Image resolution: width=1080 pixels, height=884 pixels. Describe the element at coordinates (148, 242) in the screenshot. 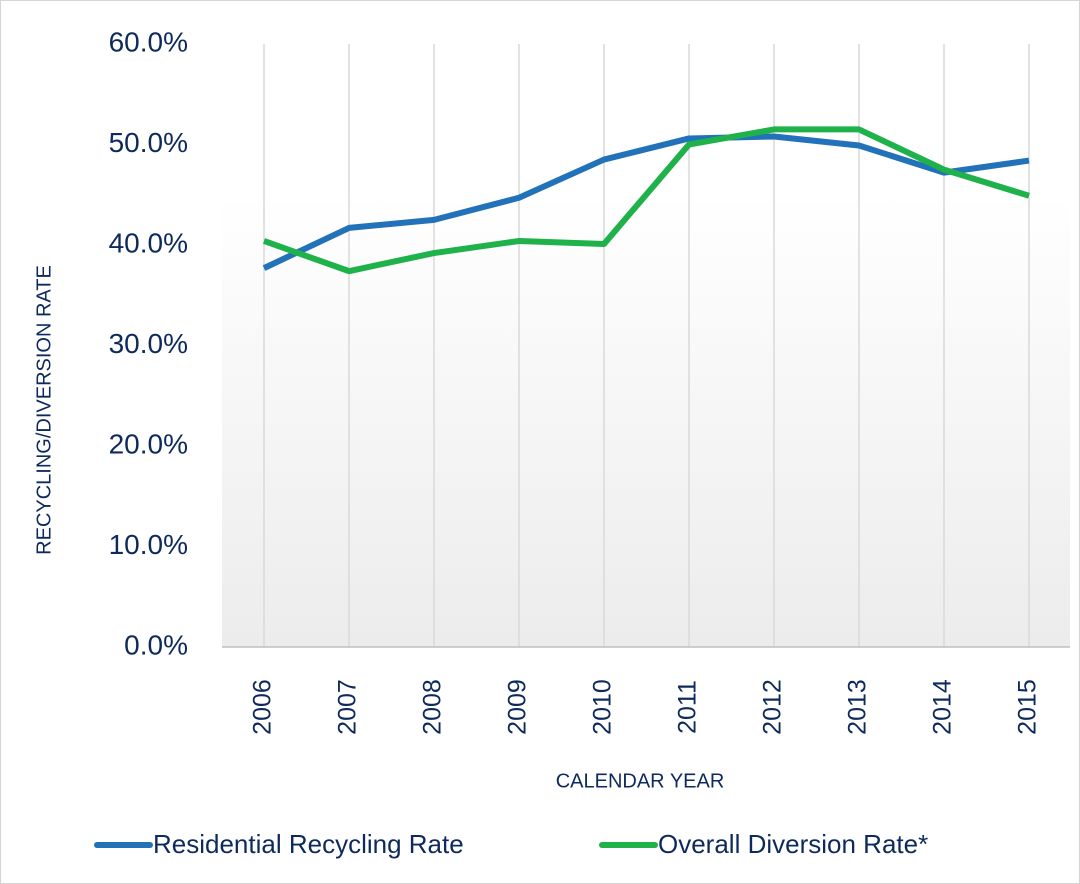

I see `y-tick-label: 40.0%` at that location.